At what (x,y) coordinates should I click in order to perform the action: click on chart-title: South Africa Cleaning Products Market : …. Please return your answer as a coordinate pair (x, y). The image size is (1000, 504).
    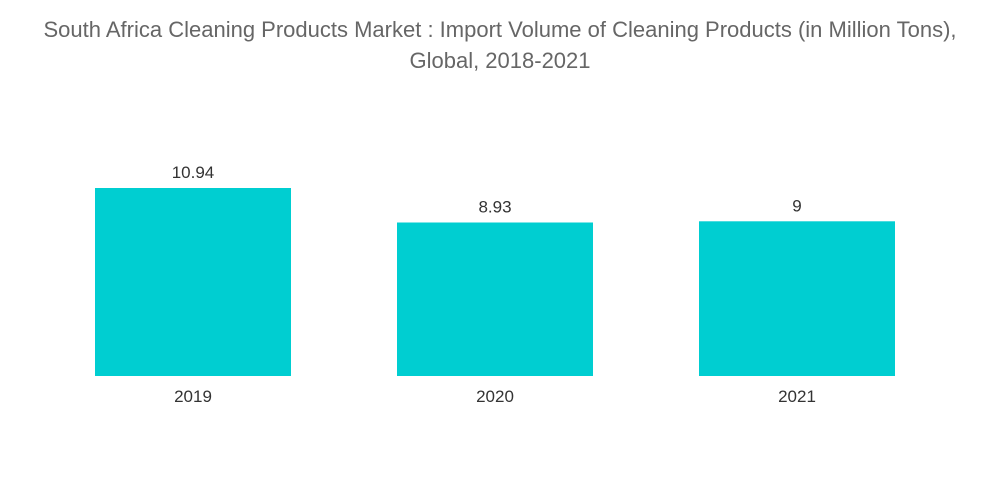
    Looking at the image, I should click on (500, 45).